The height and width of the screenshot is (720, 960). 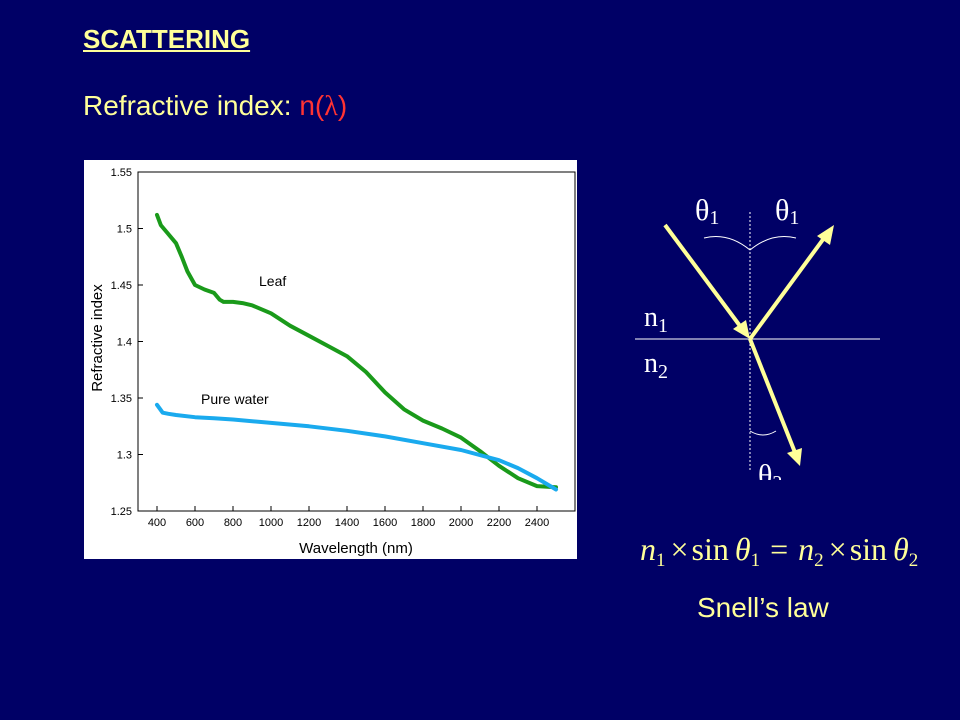 I want to click on x-axis-label: Wavelength (nm), so click(x=356, y=548).